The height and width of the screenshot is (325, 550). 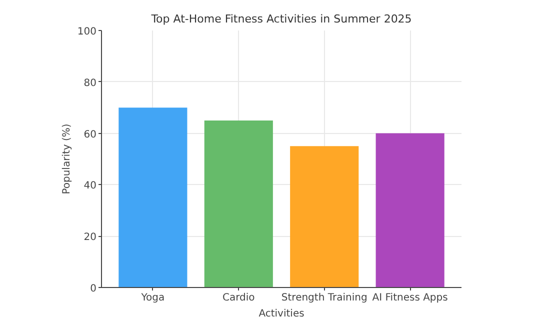 What do you see at coordinates (281, 19) in the screenshot?
I see `chart-title: Top At-Home Fitness Activities in Summer 2025` at bounding box center [281, 19].